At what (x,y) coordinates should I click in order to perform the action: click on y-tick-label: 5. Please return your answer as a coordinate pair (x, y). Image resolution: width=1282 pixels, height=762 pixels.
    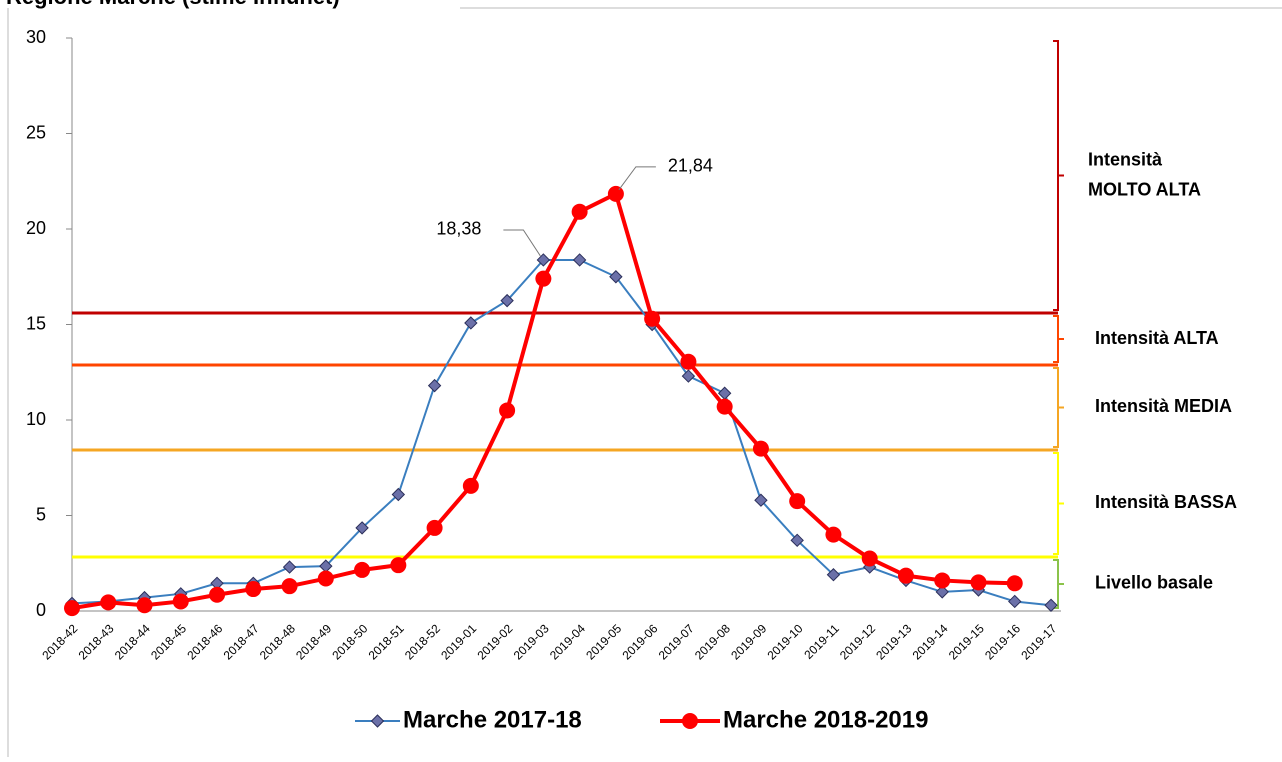
    Looking at the image, I should click on (41, 514).